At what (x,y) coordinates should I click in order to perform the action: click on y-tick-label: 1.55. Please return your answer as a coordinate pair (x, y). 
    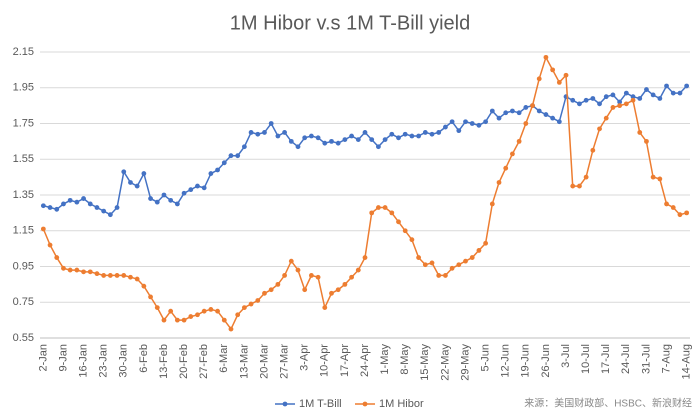
    Looking at the image, I should click on (23, 159).